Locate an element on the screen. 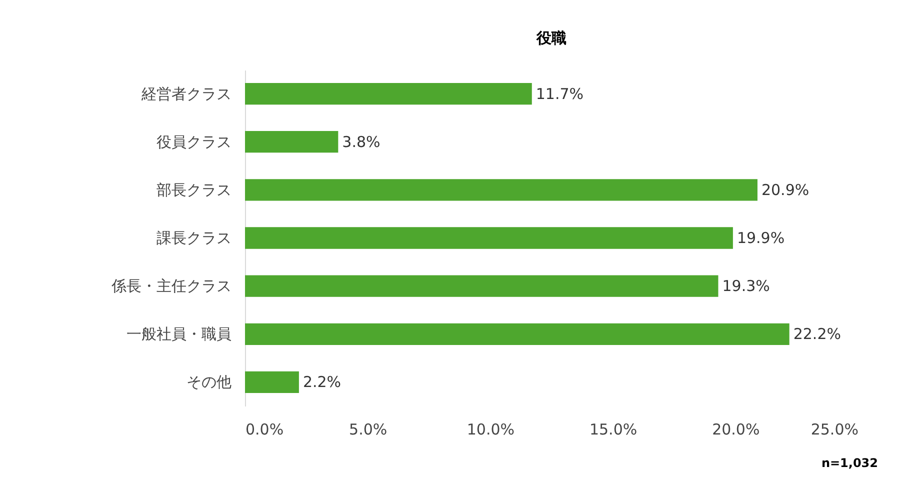 The width and height of the screenshot is (913, 489). x-tick-label: 20.0% is located at coordinates (736, 429).